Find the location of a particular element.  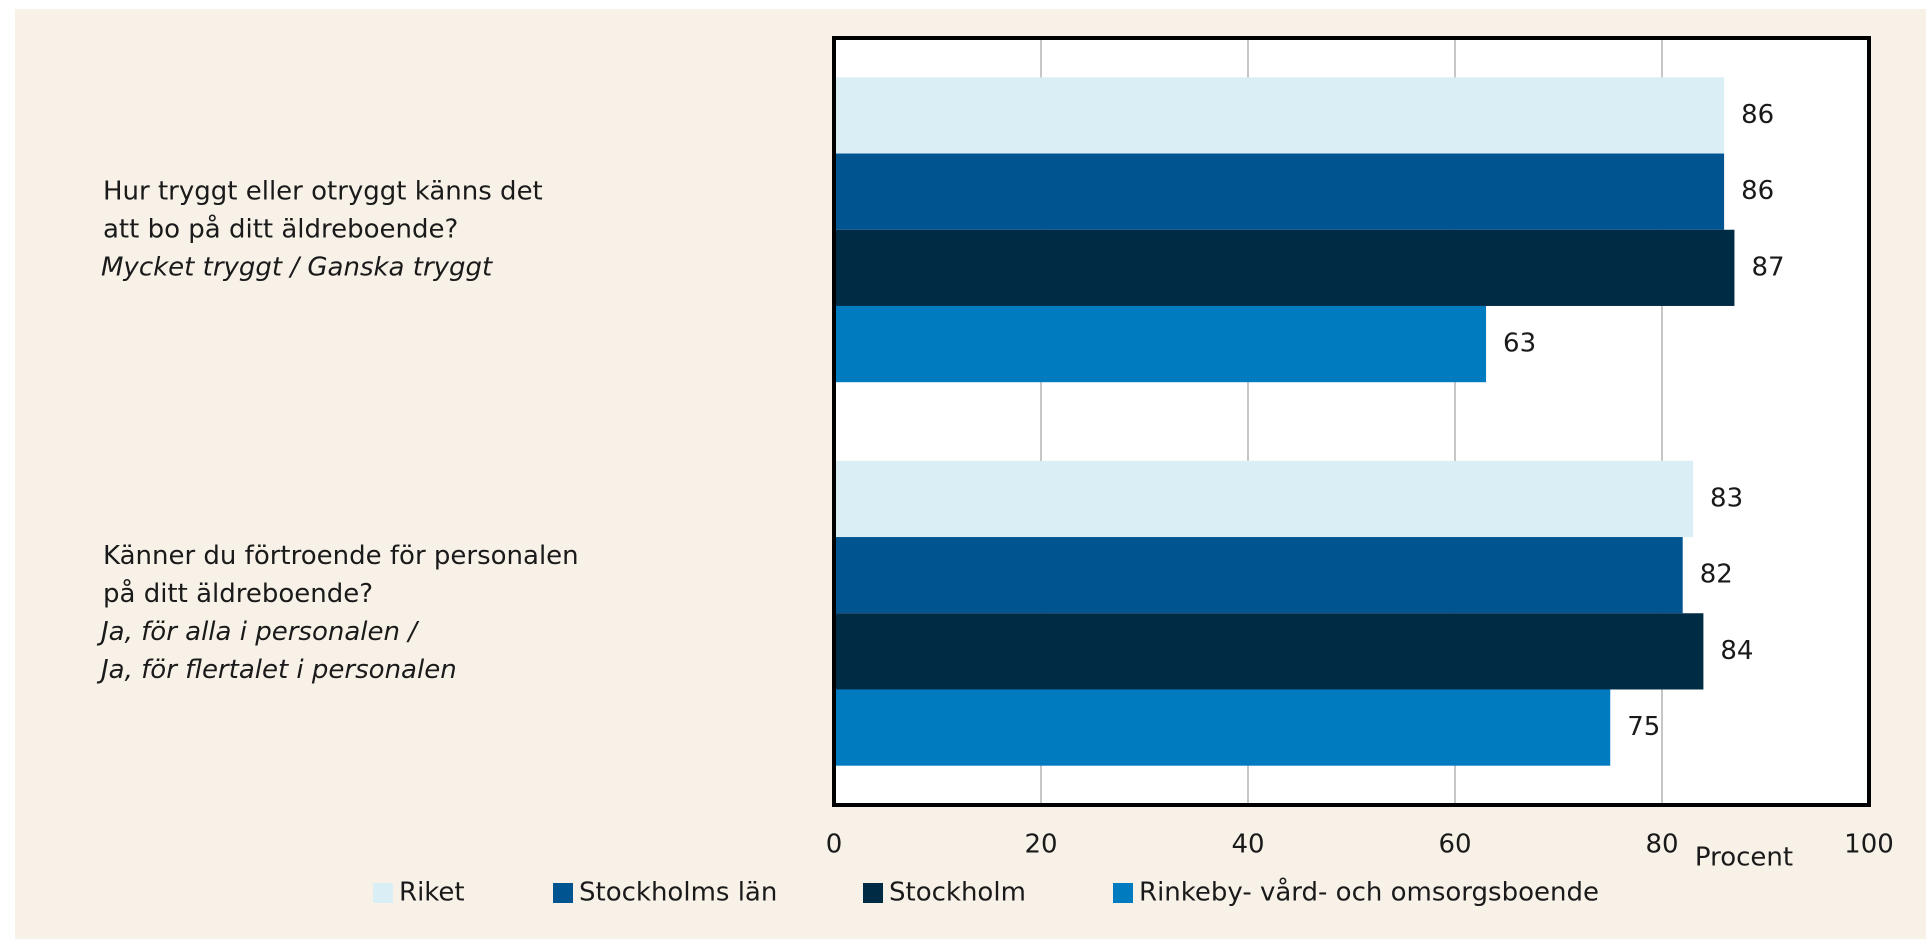

category-label: att bo på ditt äldreboende? is located at coordinates (280, 228).